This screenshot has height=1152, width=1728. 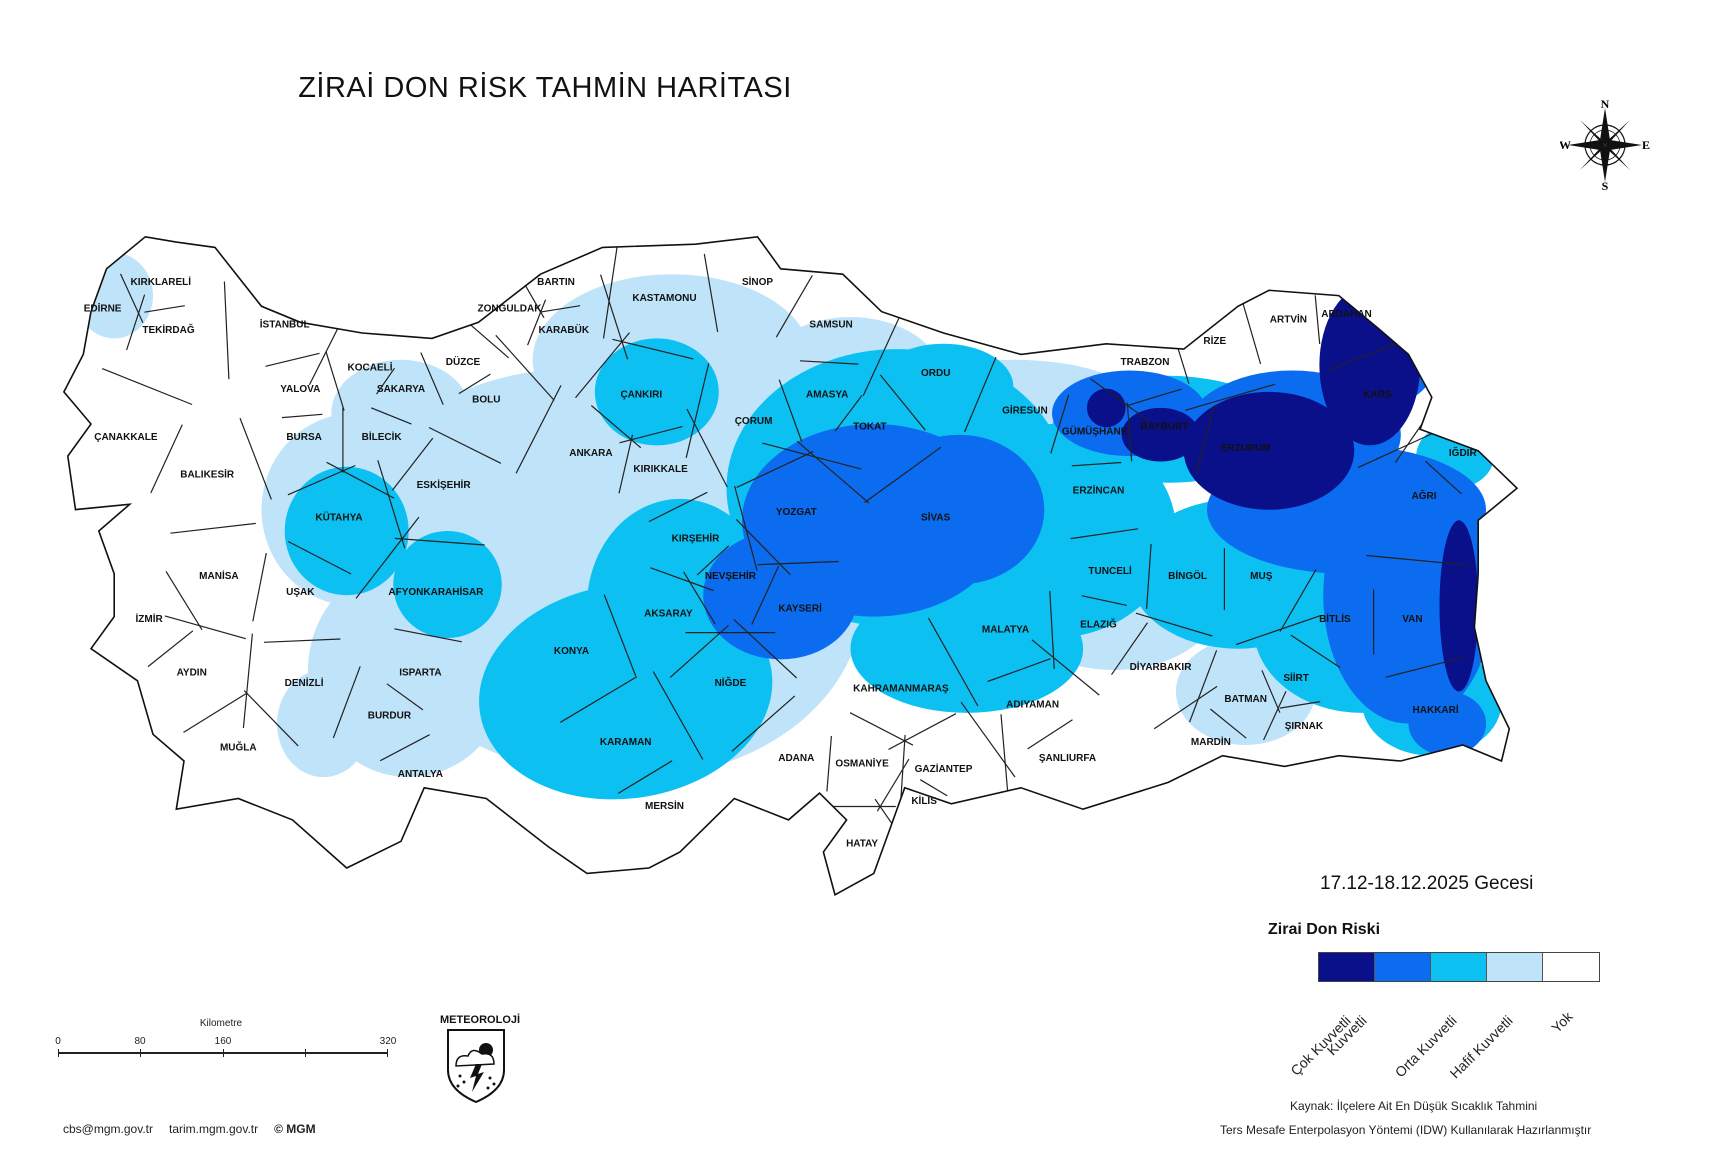 I want to click on province-label: MERSİN, so click(x=664, y=805).